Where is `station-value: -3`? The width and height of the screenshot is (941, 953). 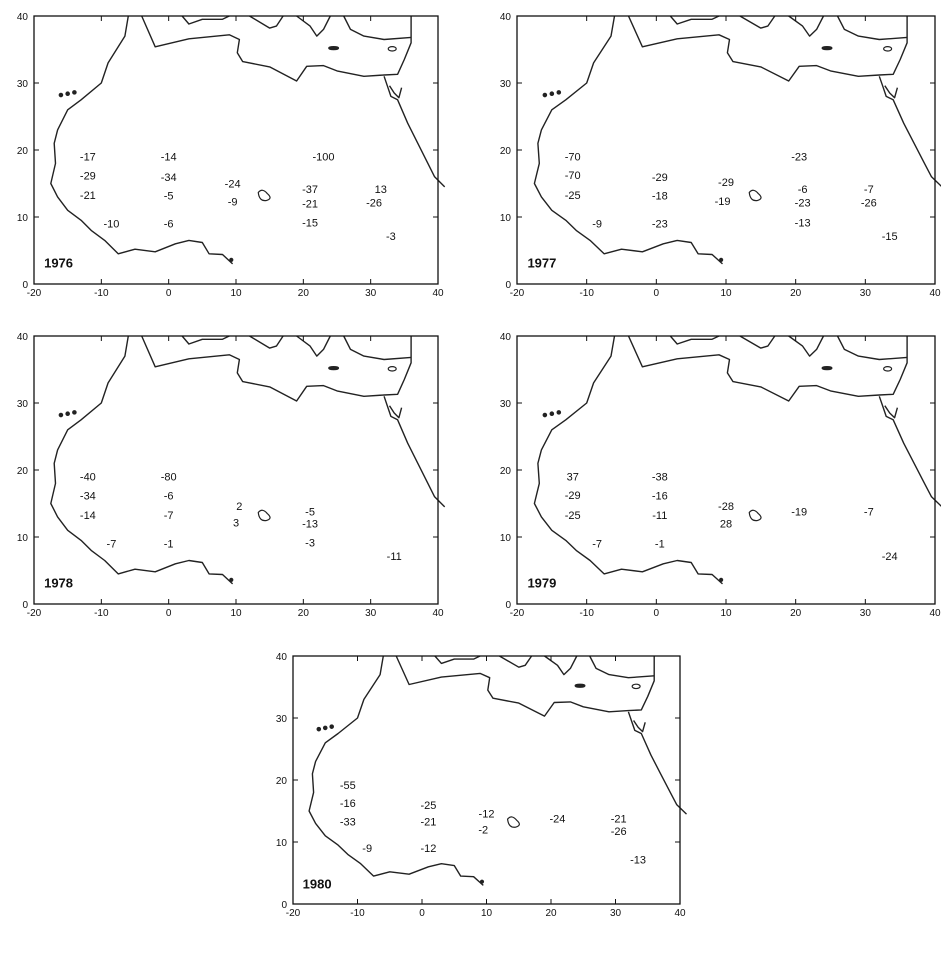
station-value: -3 is located at coordinates (391, 237).